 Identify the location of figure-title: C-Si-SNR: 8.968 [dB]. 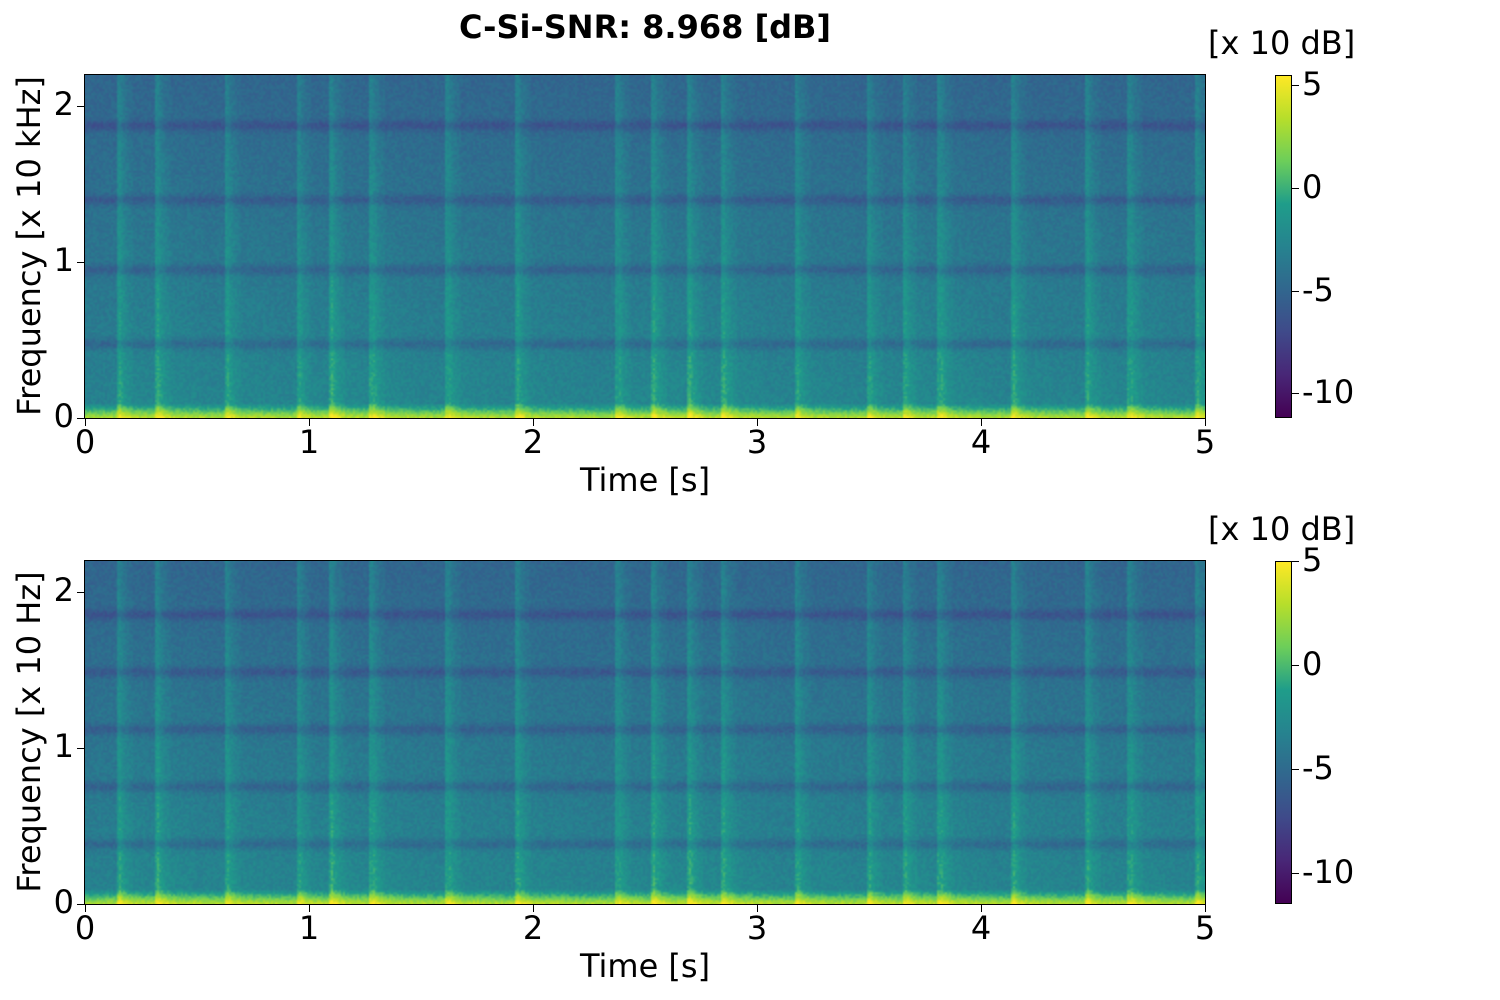
(645, 27).